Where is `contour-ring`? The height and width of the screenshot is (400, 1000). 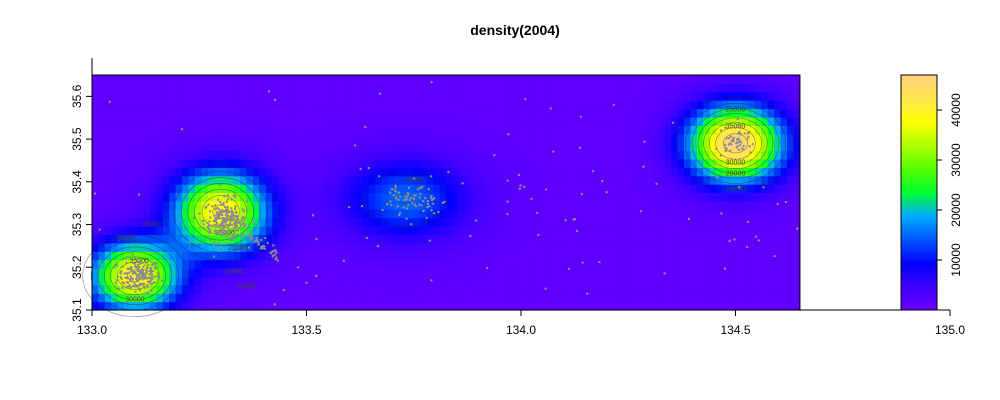
contour-ring is located at coordinates (135, 275).